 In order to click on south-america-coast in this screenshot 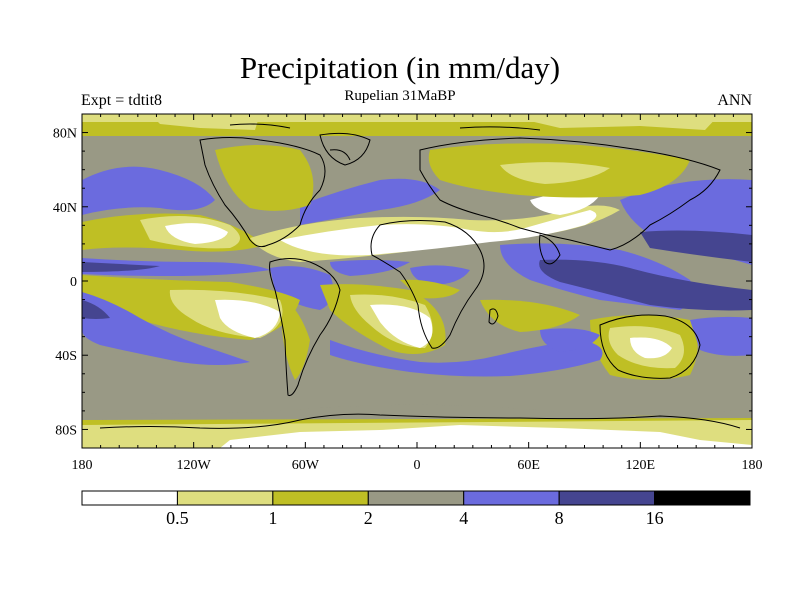, I will do `click(305, 327)`.